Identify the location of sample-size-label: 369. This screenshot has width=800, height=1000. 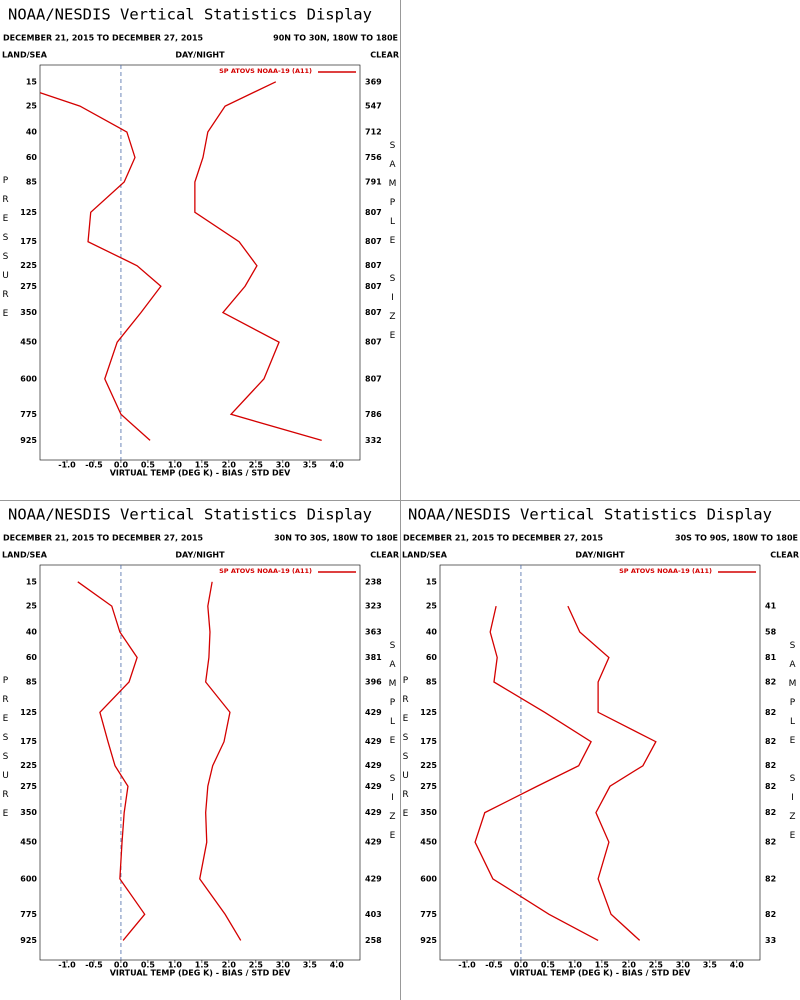
(373, 81).